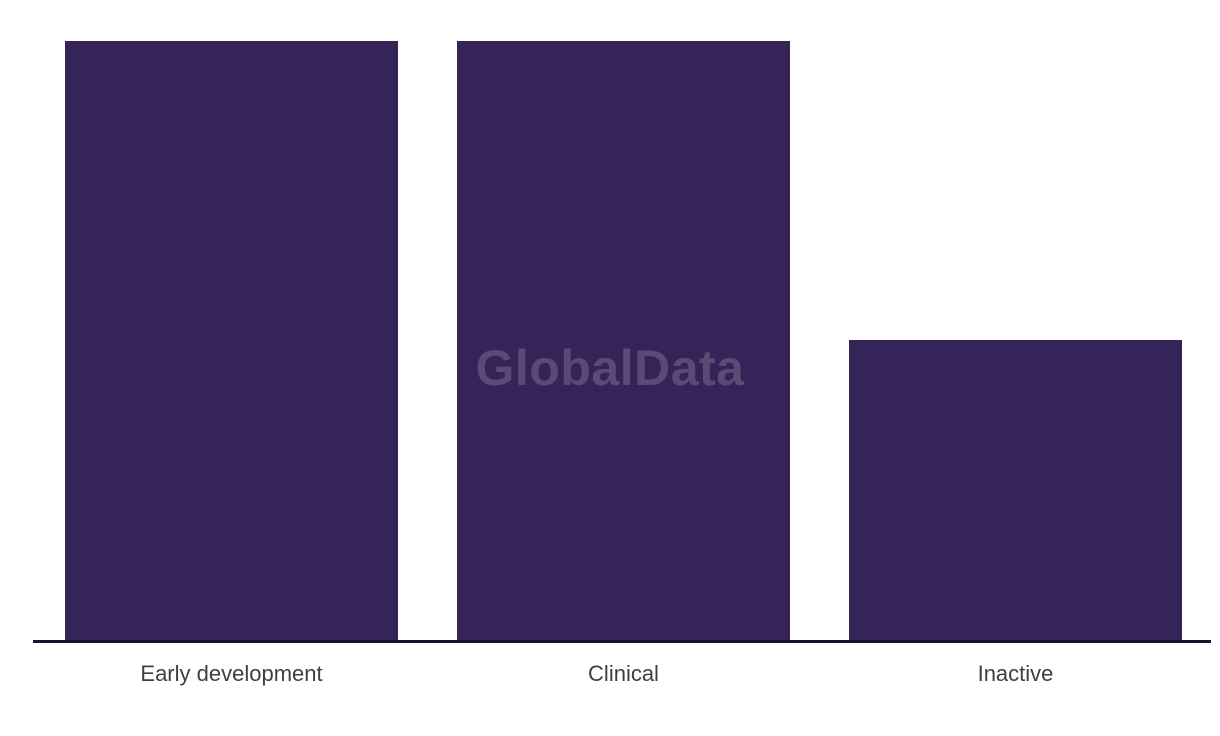  Describe the element at coordinates (1015, 490) in the screenshot. I see `bar-inactive` at that location.